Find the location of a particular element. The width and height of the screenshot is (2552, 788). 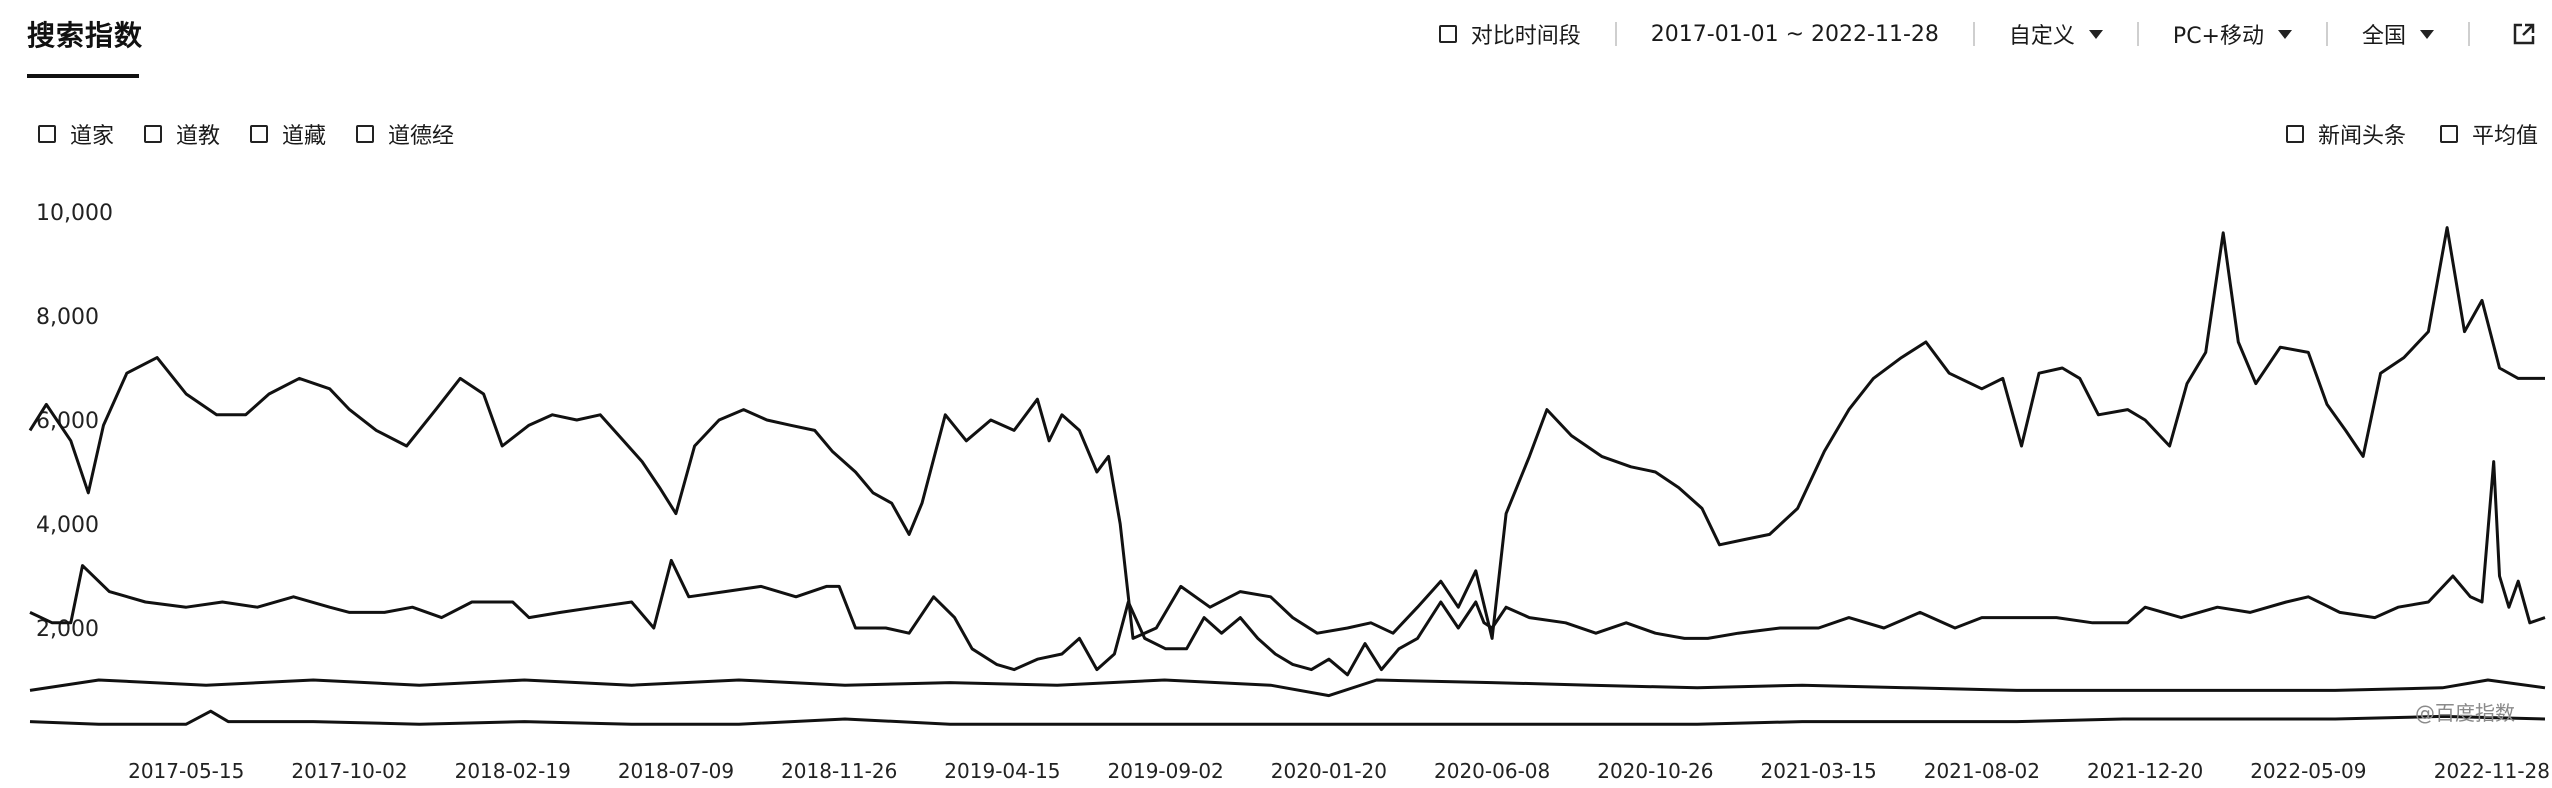

y-tick-label: 4,000 is located at coordinates (67, 525).